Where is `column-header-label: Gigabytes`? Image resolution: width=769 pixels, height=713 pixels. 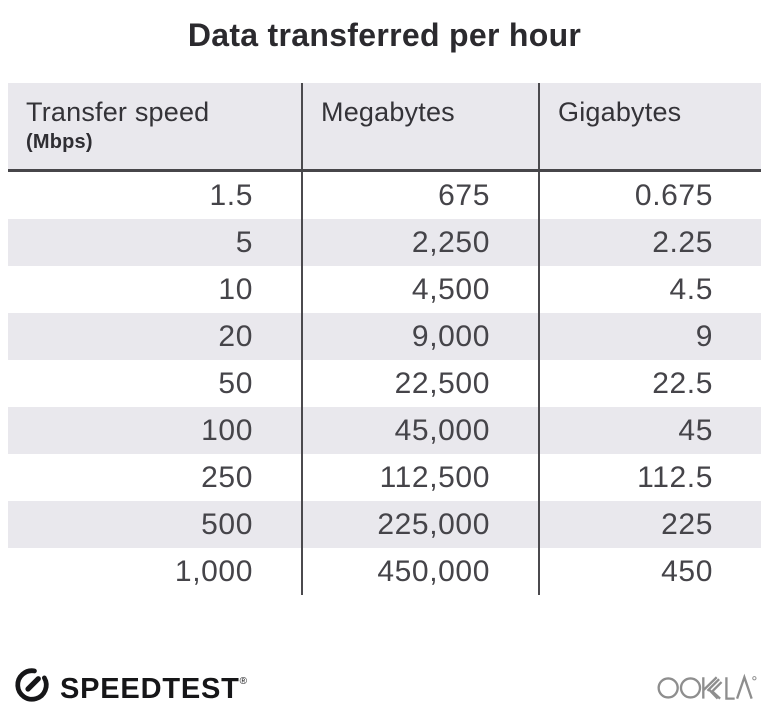
column-header-label: Gigabytes is located at coordinates (620, 112).